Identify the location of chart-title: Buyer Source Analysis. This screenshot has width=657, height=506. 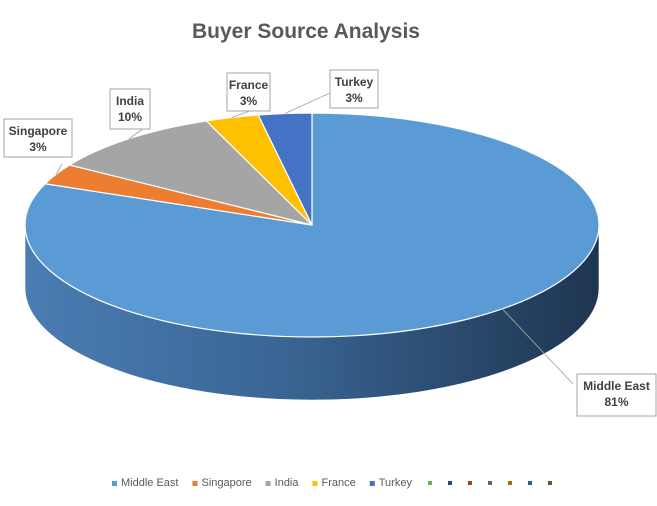
(306, 31).